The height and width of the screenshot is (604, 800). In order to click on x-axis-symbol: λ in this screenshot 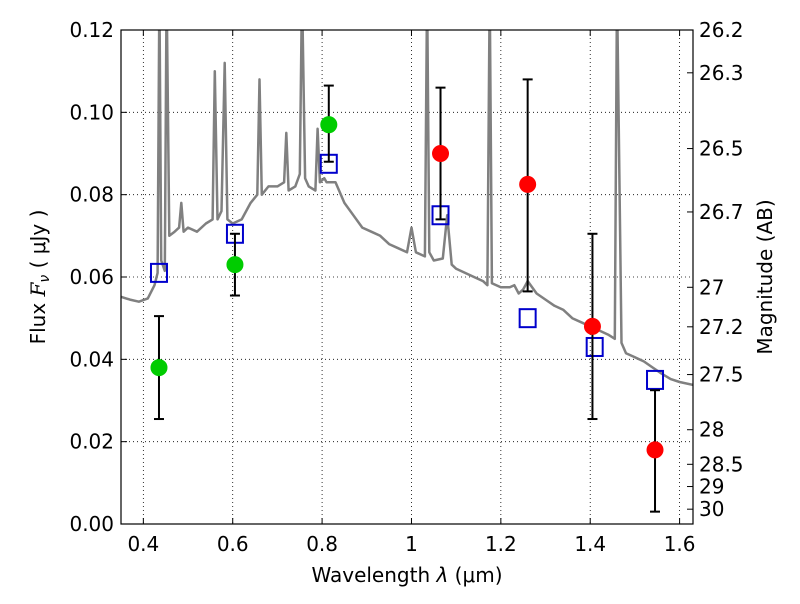, I will do `click(441, 575)`.